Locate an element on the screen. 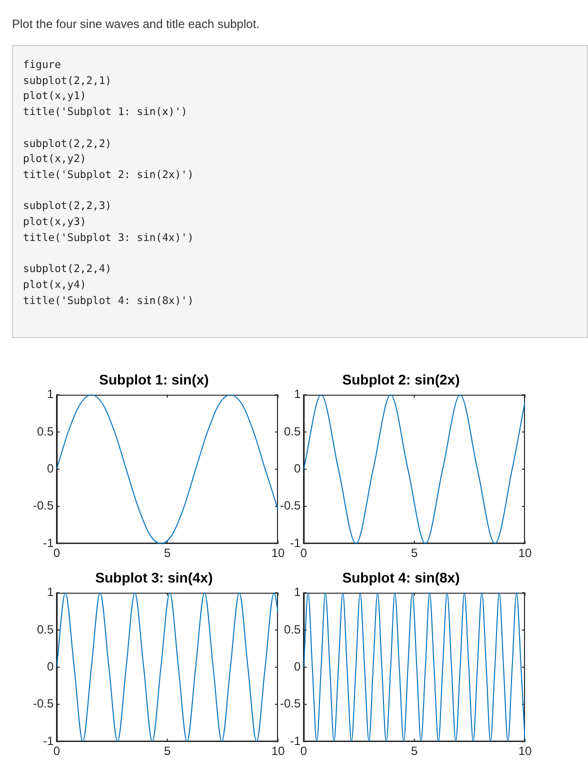 The width and height of the screenshot is (588, 777). text: figure subplot(2,2,1) plot(x,y1) title('Subplot 1: sin(x)') subplot(2,2,2) plot(x,y2) title('Subplot 2: sin(2x)') subplot(2,2,3) plot(x,y3) title('Subplot 3: sin(4x)') subplot(2,2,4) plot(x,y4) title('Subplot 4: sin(8x)') is located at coordinates (108, 183).